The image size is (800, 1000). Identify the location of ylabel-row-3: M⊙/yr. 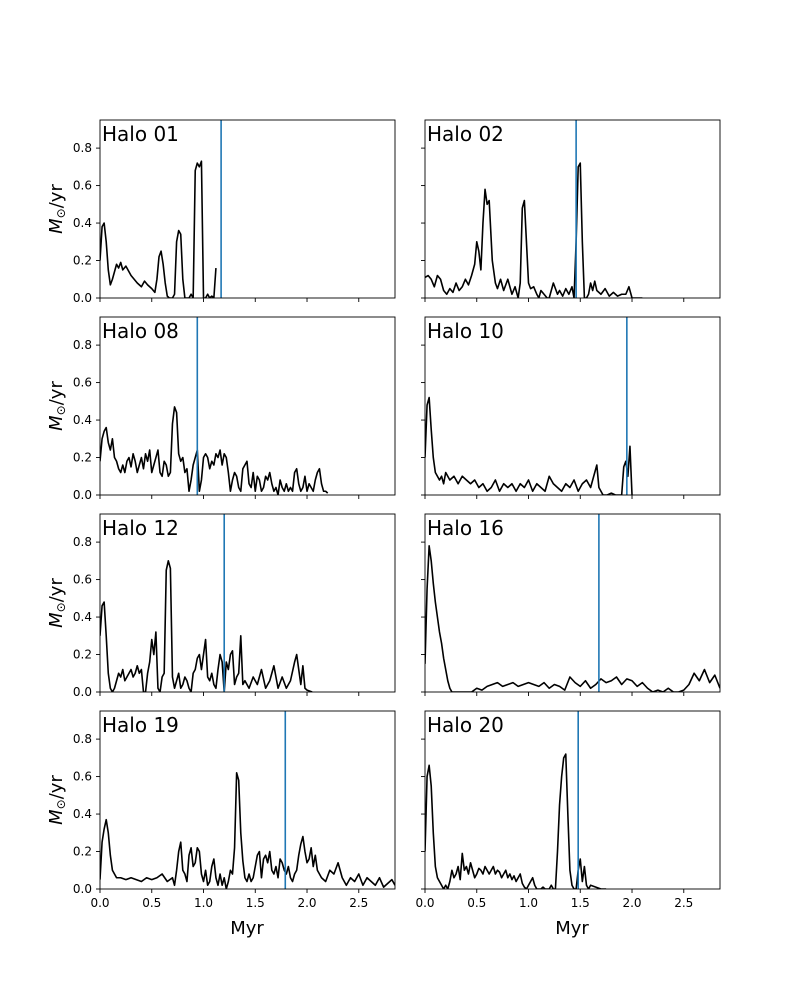
(57, 603).